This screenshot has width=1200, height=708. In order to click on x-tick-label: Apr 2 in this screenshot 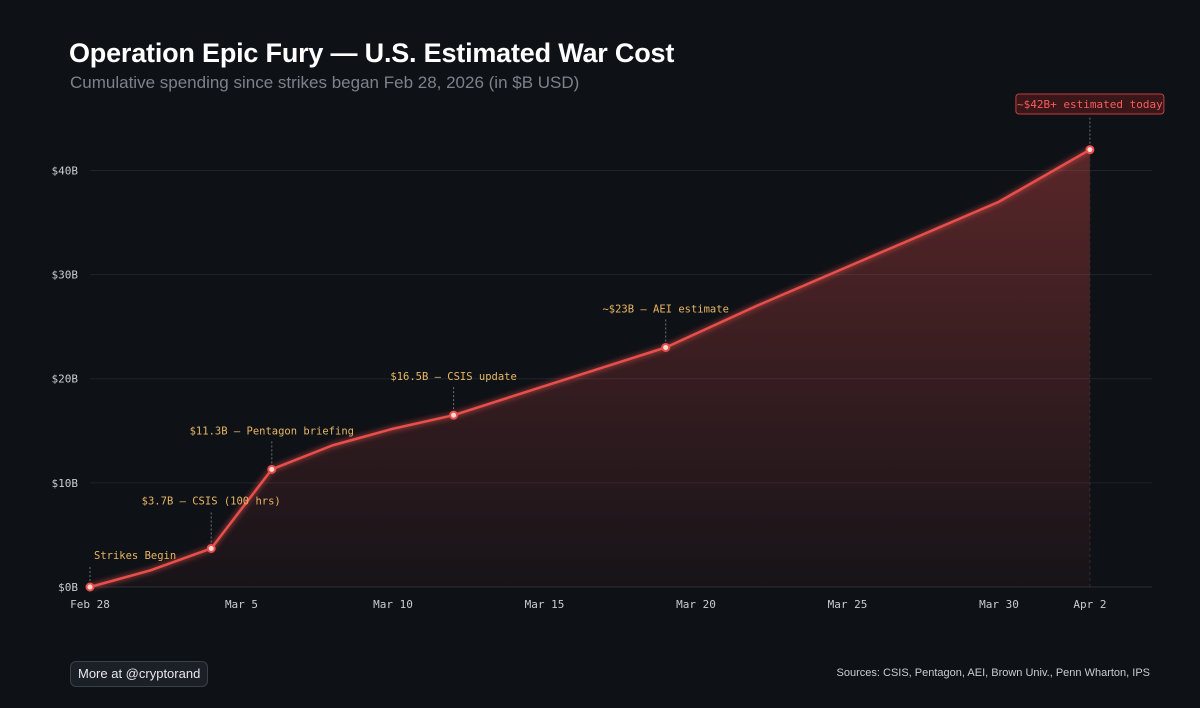, I will do `click(1089, 604)`.